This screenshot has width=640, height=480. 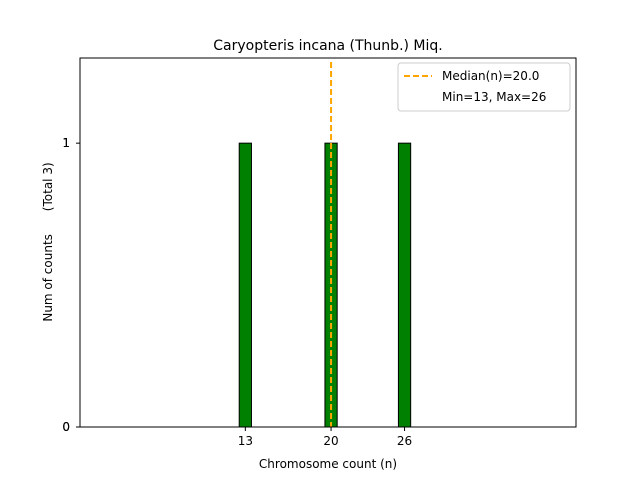 I want to click on legend-entry-median: Median(n)=20.0, so click(x=490, y=76).